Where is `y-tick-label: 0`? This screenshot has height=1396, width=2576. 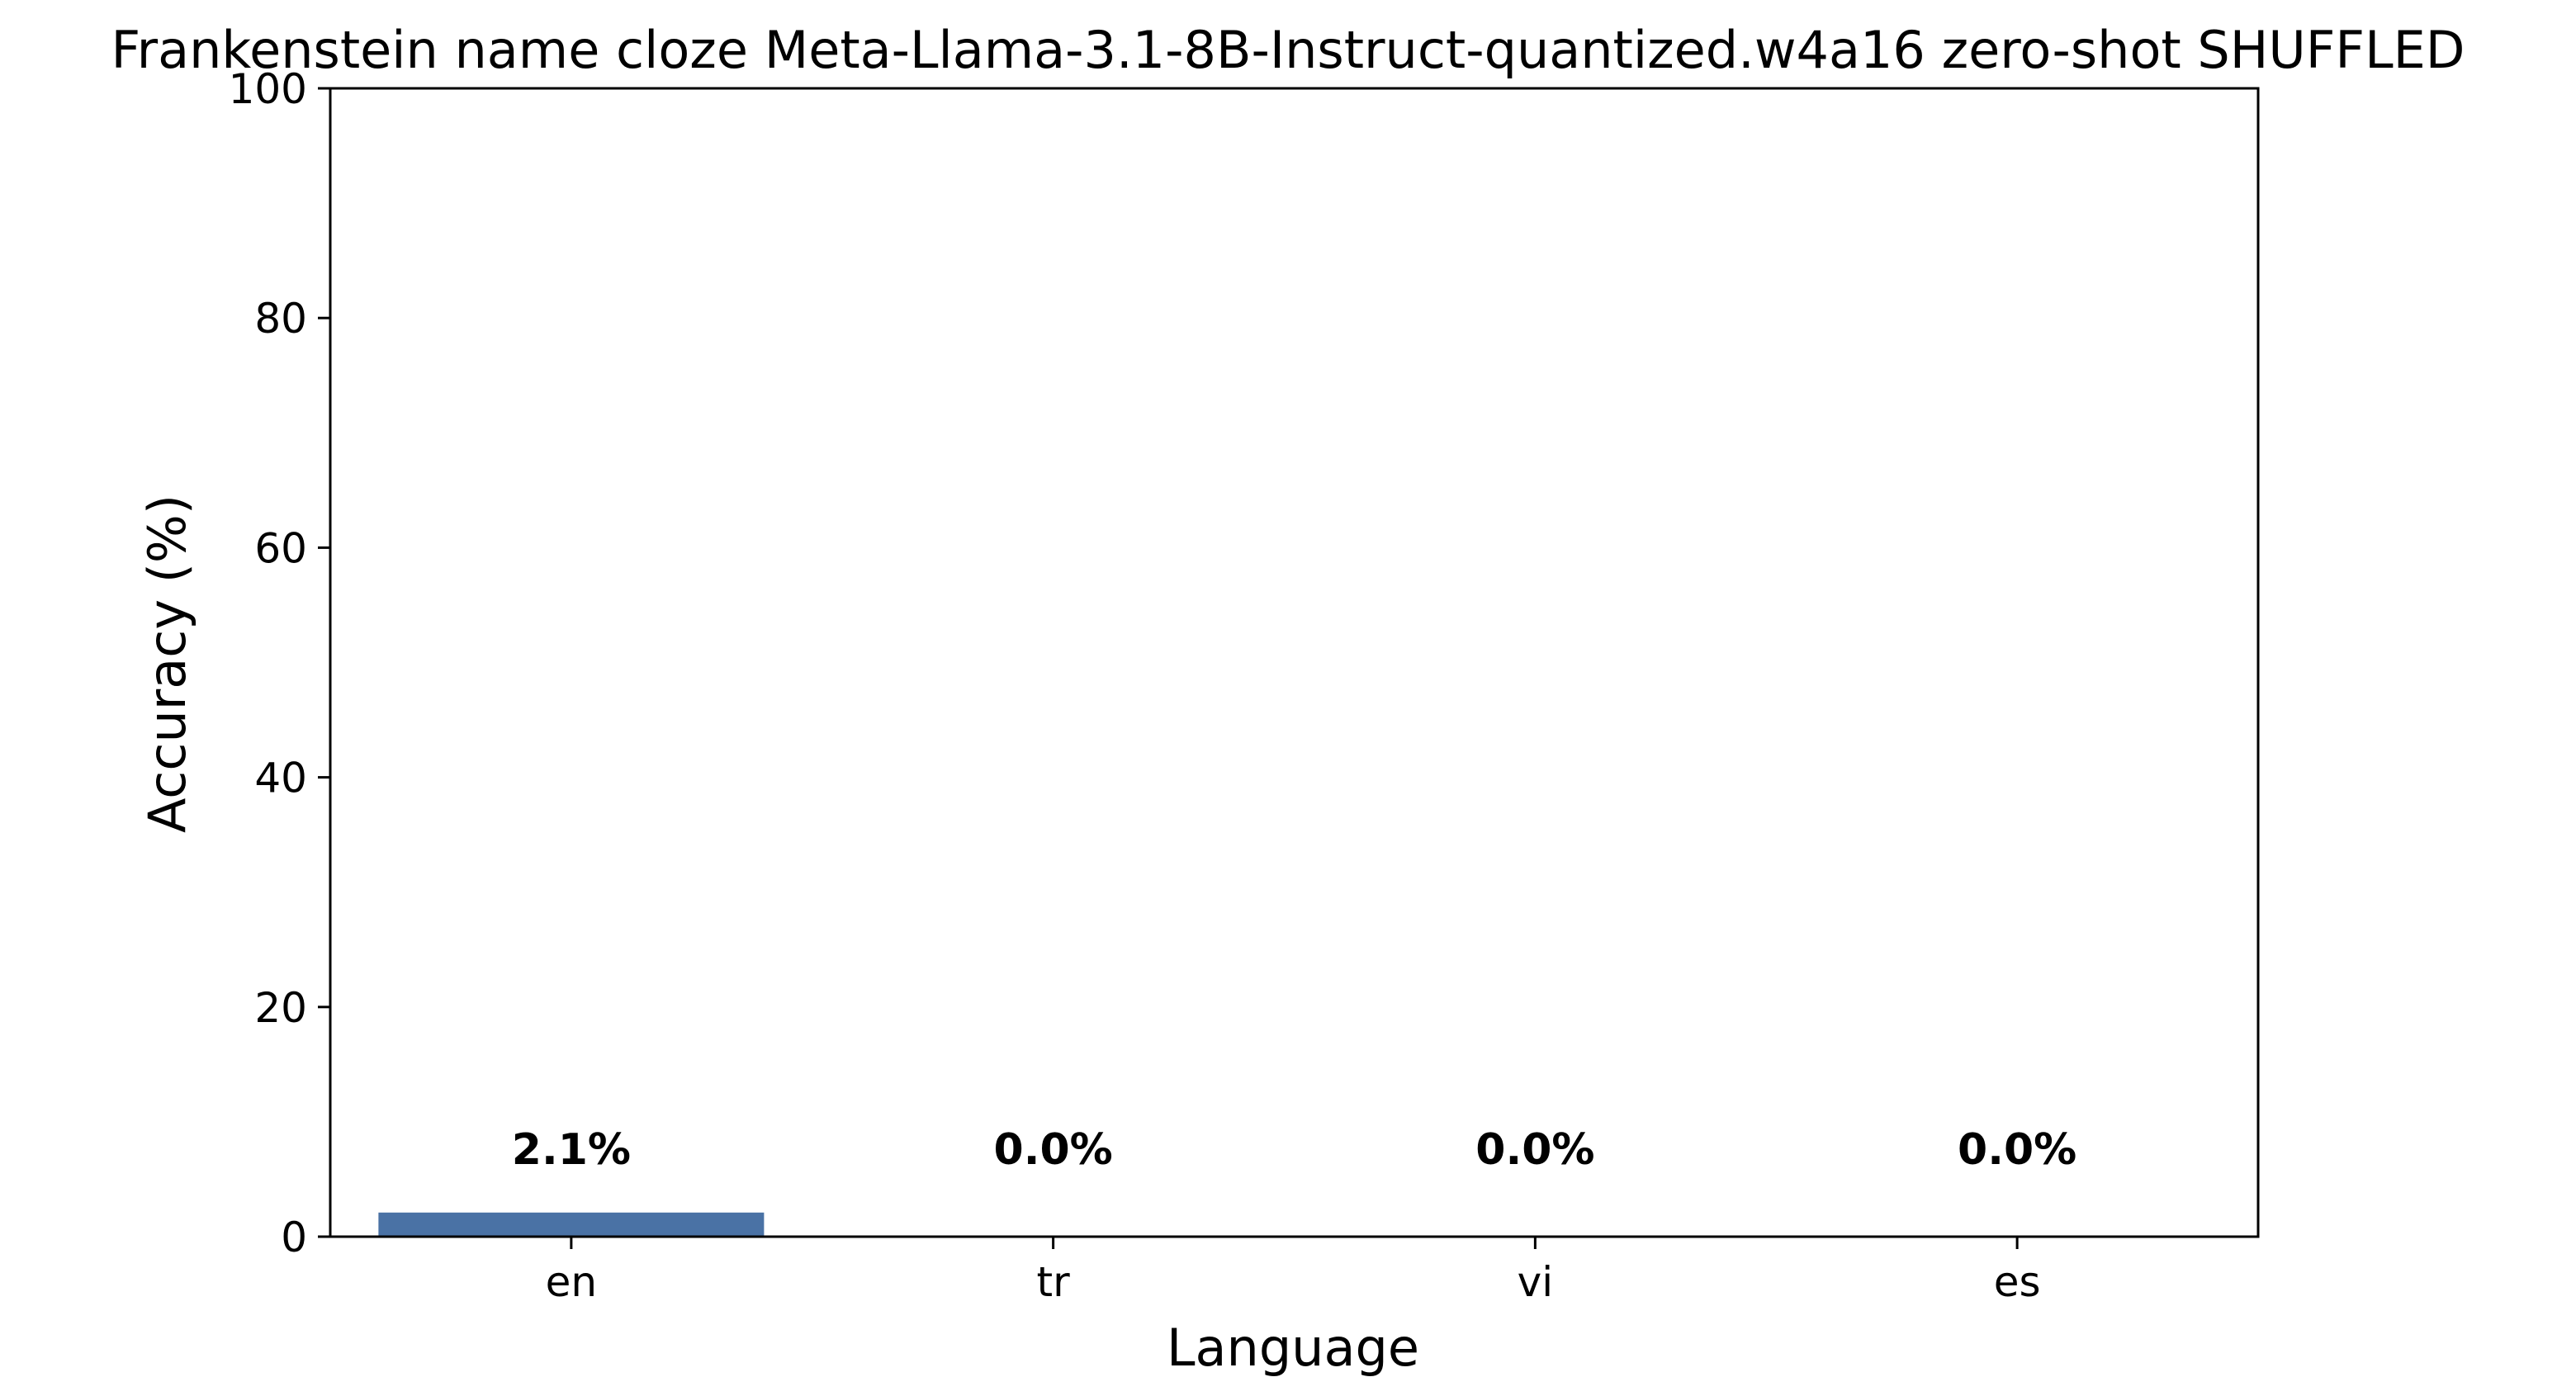
y-tick-label: 0 is located at coordinates (294, 1237).